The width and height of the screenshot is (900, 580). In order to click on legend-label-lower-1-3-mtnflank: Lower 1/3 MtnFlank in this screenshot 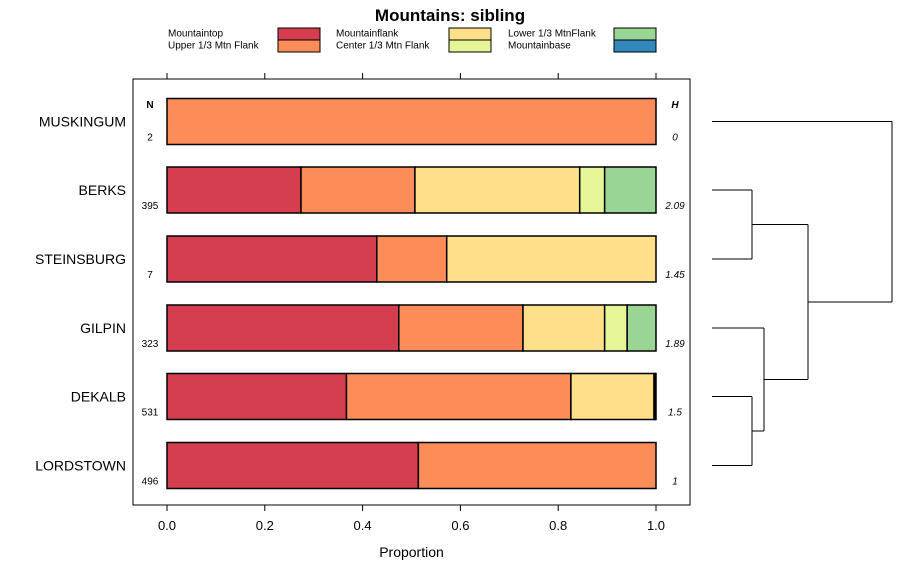, I will do `click(552, 34)`.